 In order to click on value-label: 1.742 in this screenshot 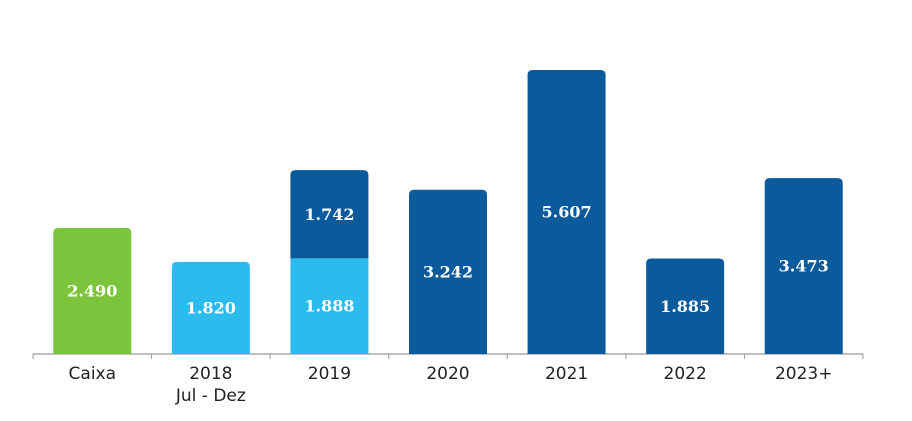, I will do `click(329, 214)`.